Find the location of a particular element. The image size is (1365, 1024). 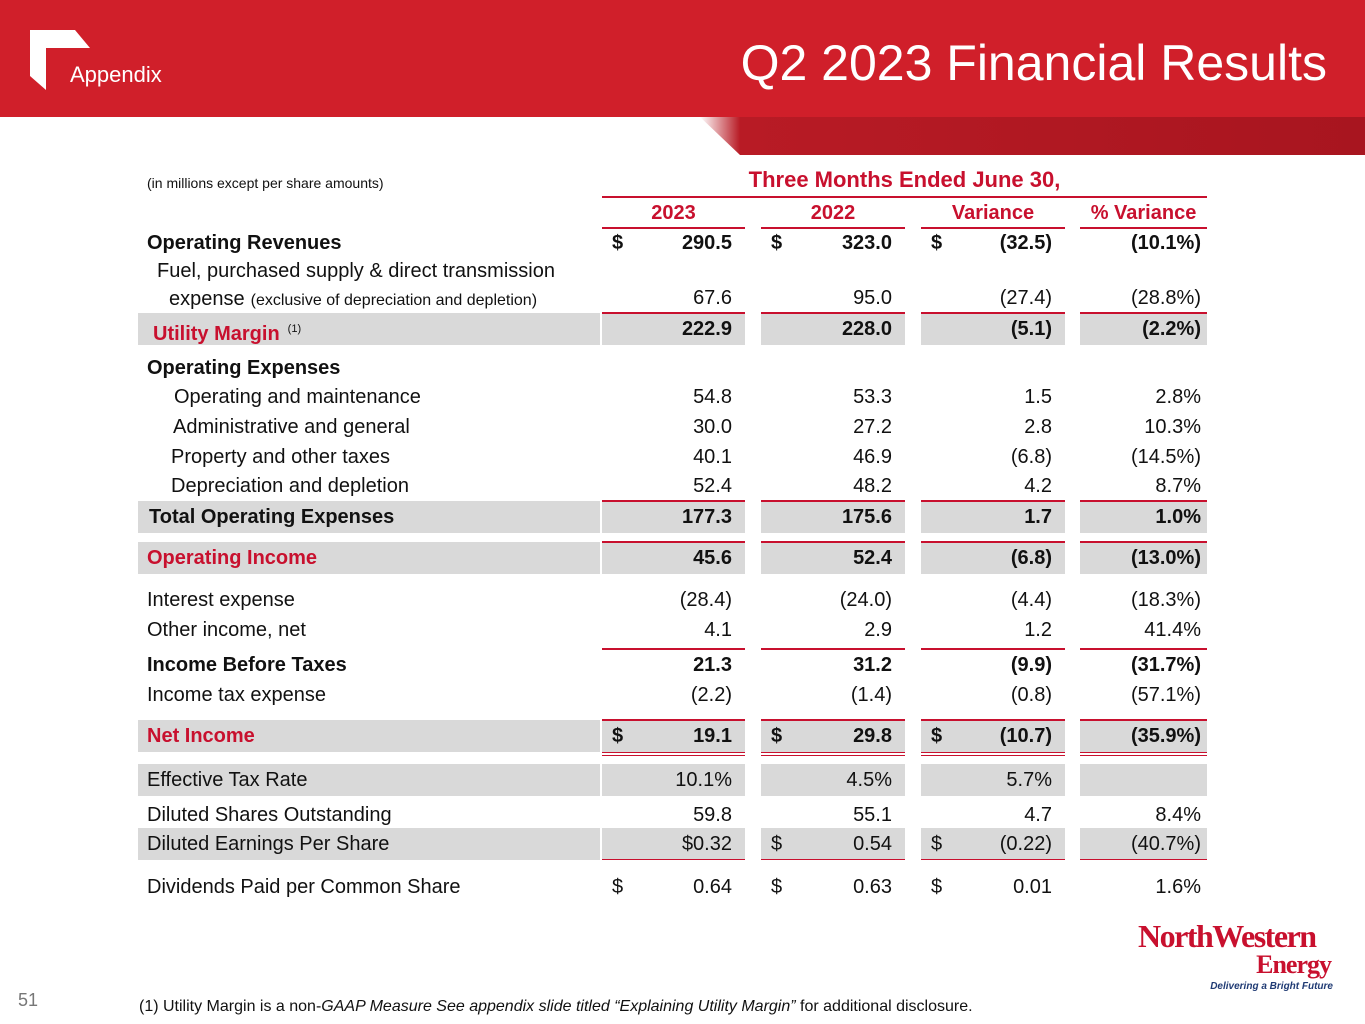

note-ref: (1) is located at coordinates (294, 329).